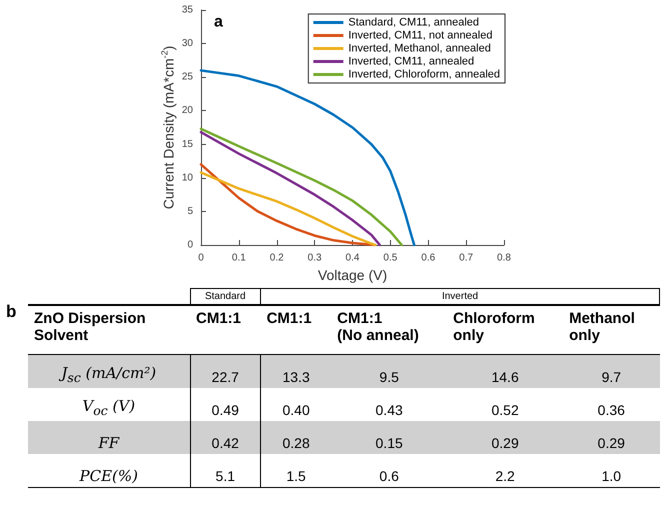 The image size is (665, 508). What do you see at coordinates (225, 410) in the screenshot?
I see `text: 0.49` at bounding box center [225, 410].